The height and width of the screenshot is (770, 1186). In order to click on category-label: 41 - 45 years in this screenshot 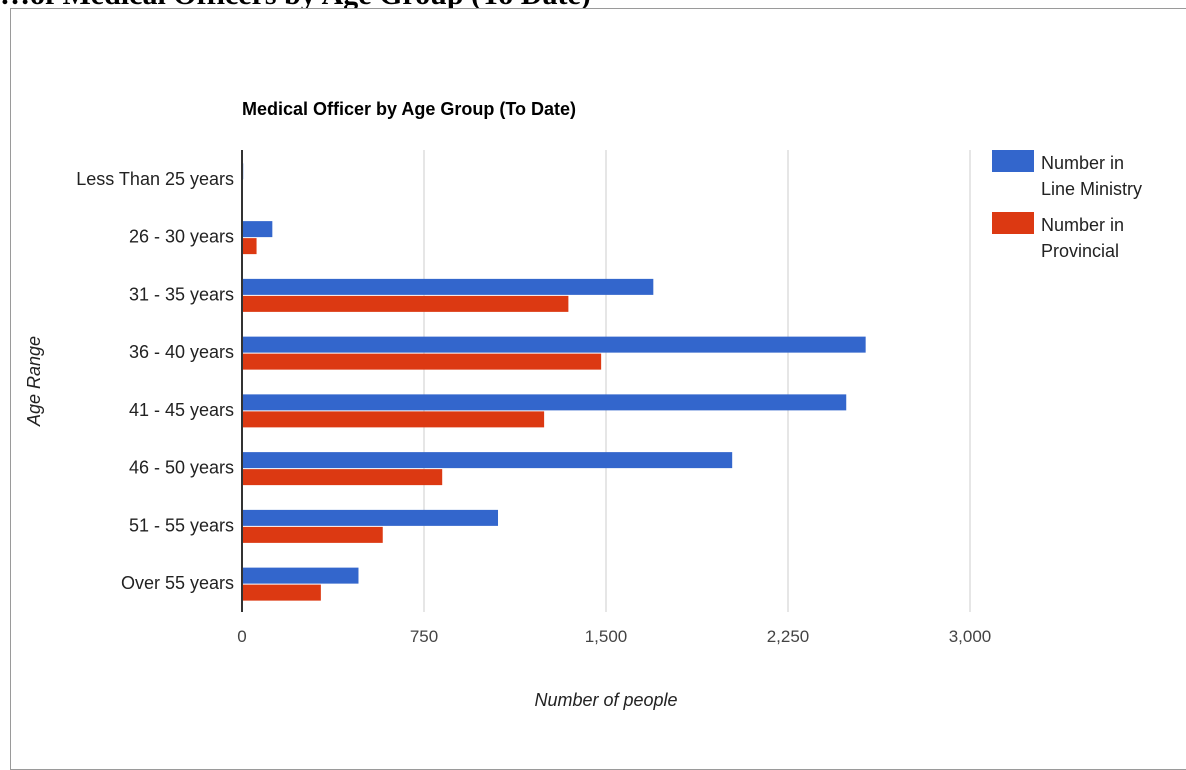, I will do `click(181, 410)`.